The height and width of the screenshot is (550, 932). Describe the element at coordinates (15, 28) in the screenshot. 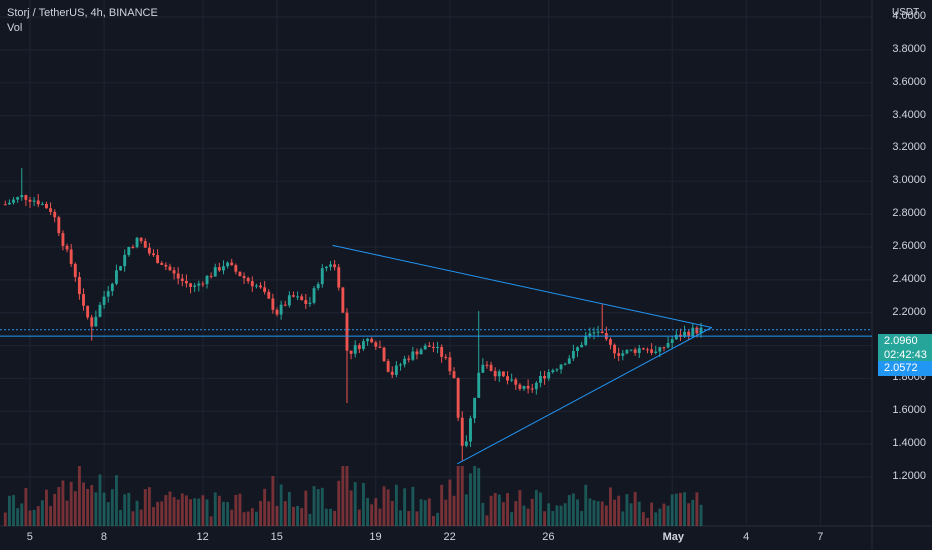

I see `volume-label: Vol` at that location.